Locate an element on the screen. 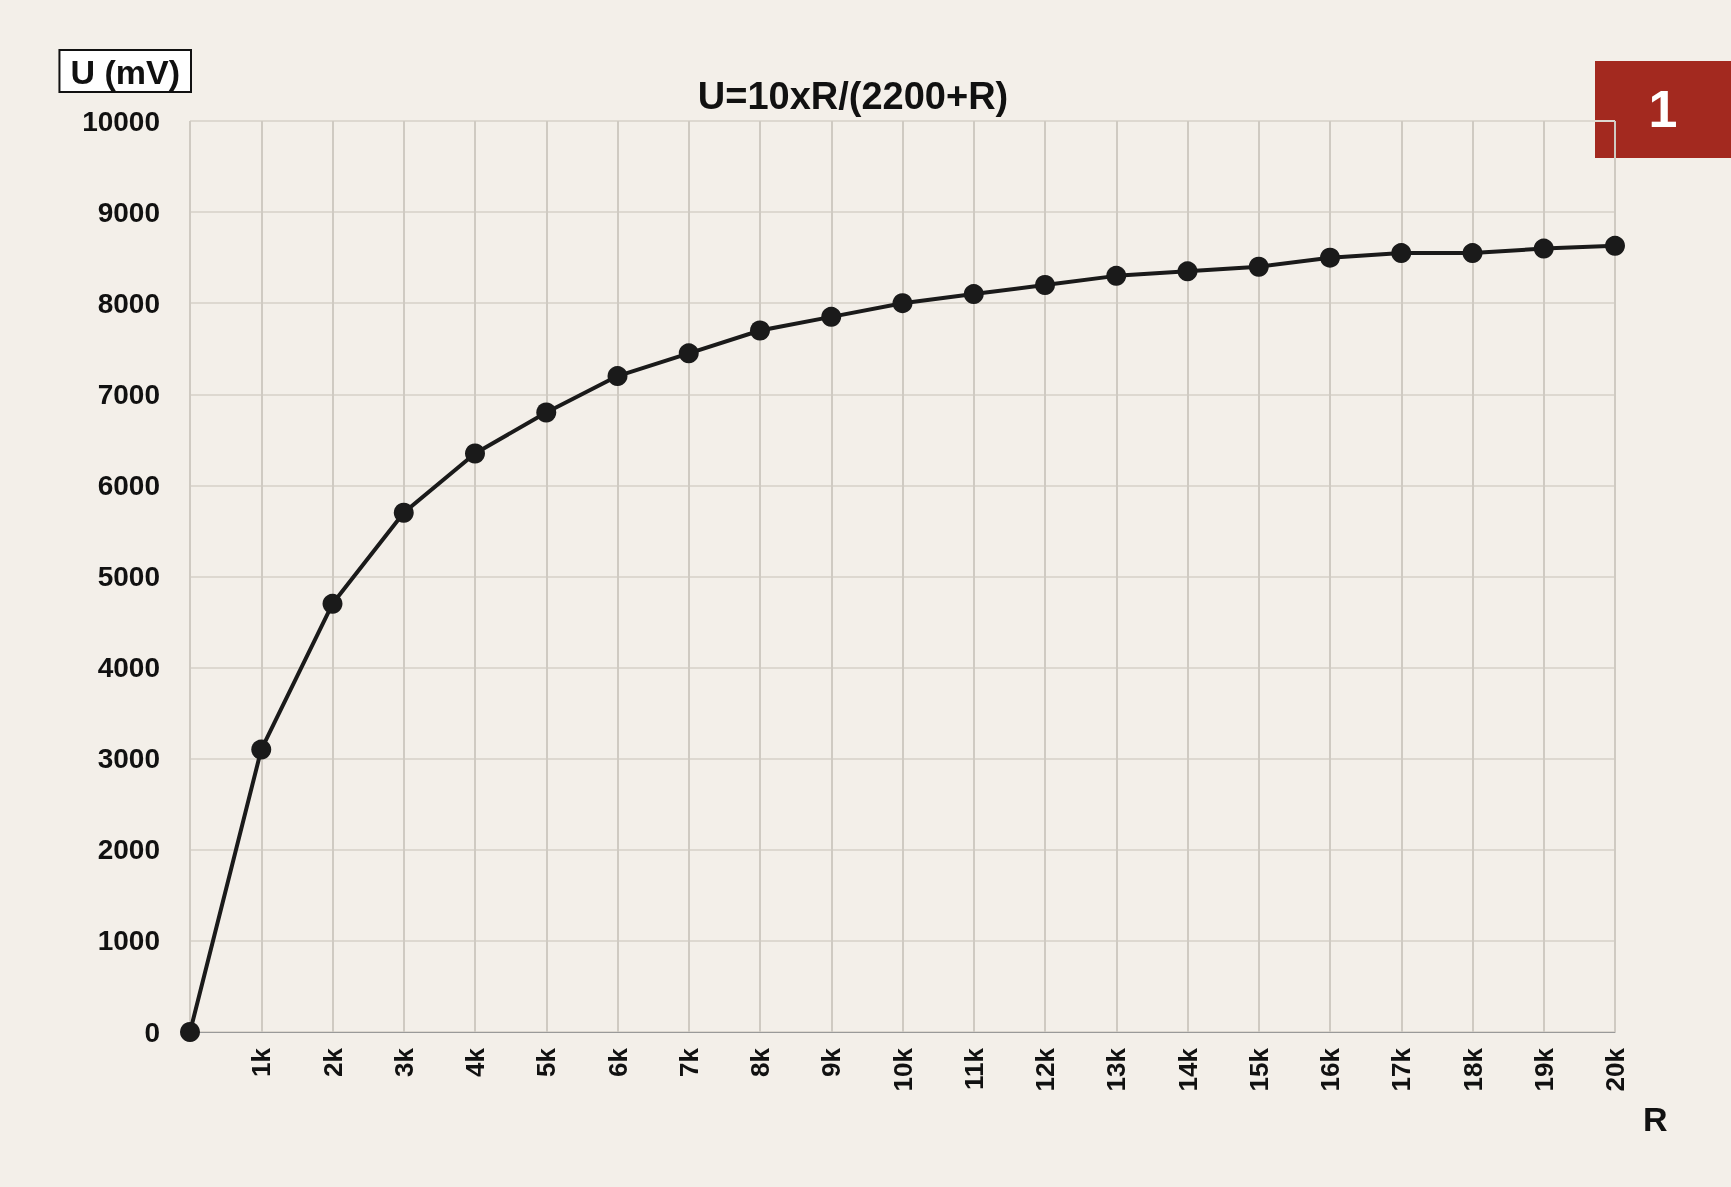  x-tick-label: 19k is located at coordinates (1543, 1069).